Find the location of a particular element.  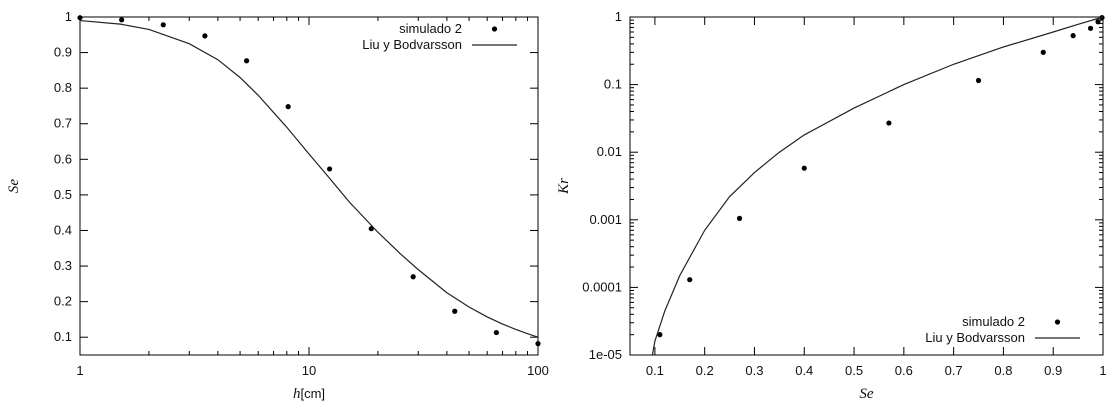

x-tick-label: 10 is located at coordinates (309, 370).